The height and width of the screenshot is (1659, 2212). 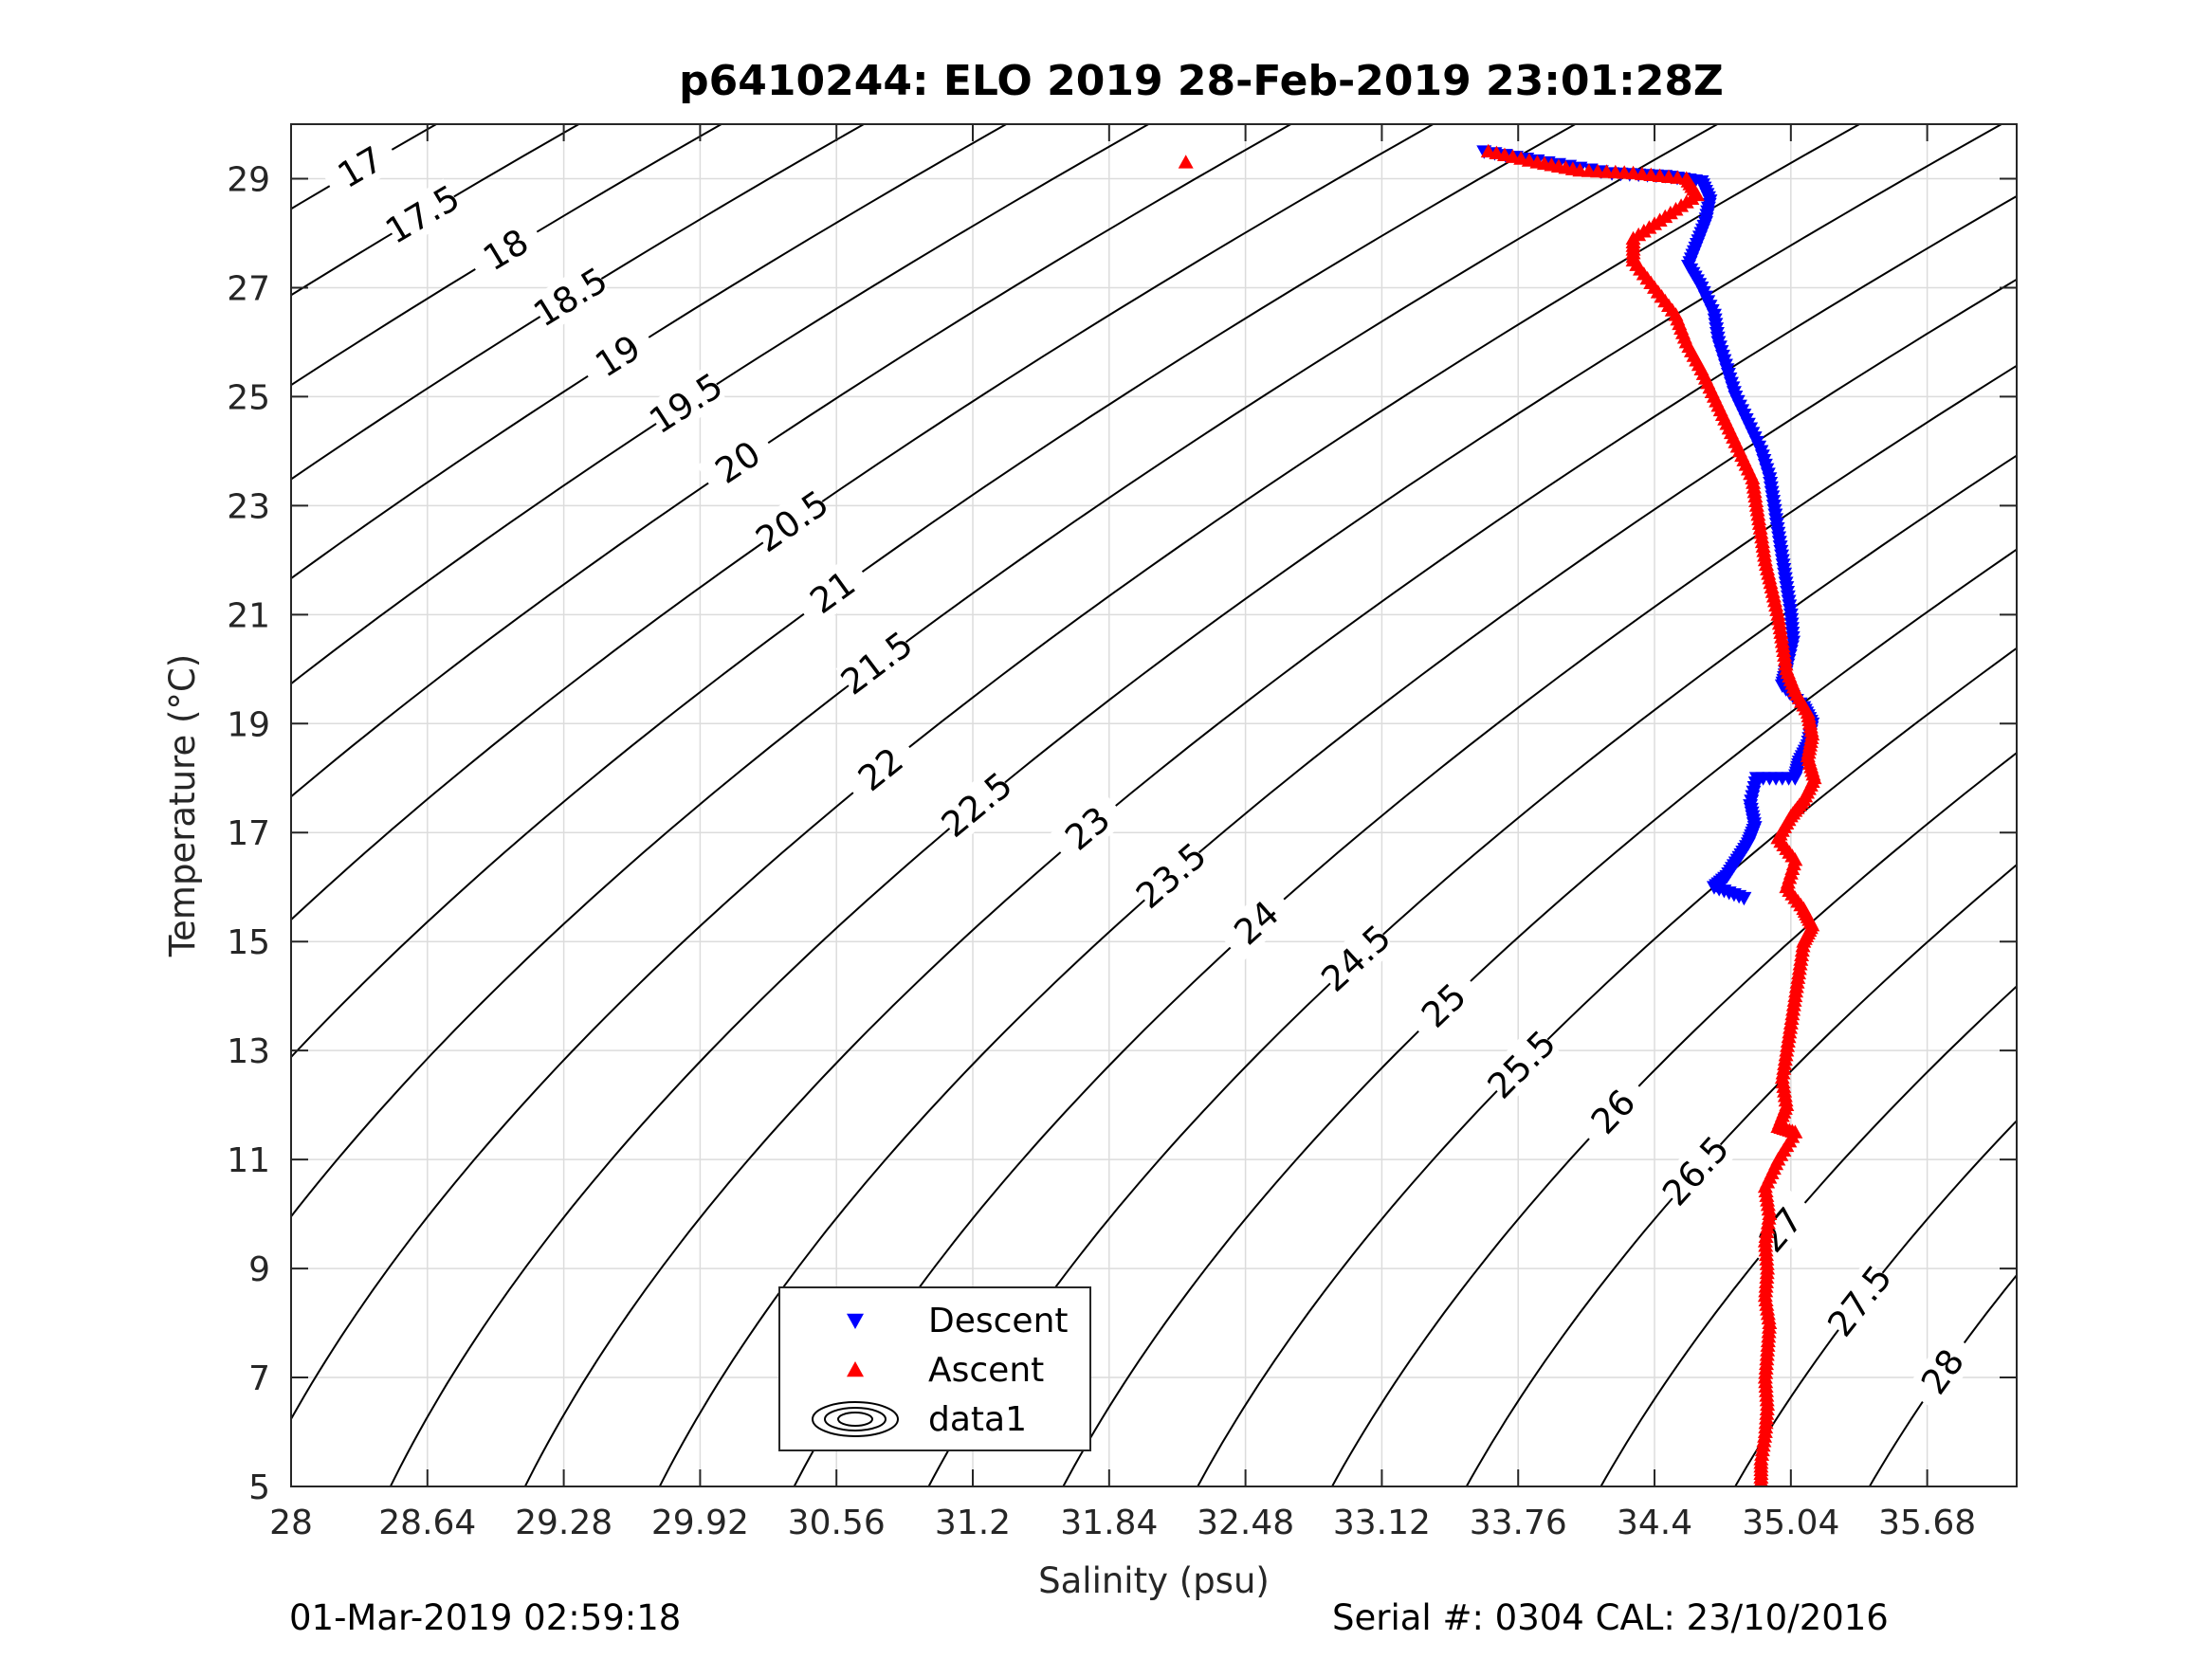 What do you see at coordinates (700, 1523) in the screenshot?
I see `x-tick-label: 29.92` at bounding box center [700, 1523].